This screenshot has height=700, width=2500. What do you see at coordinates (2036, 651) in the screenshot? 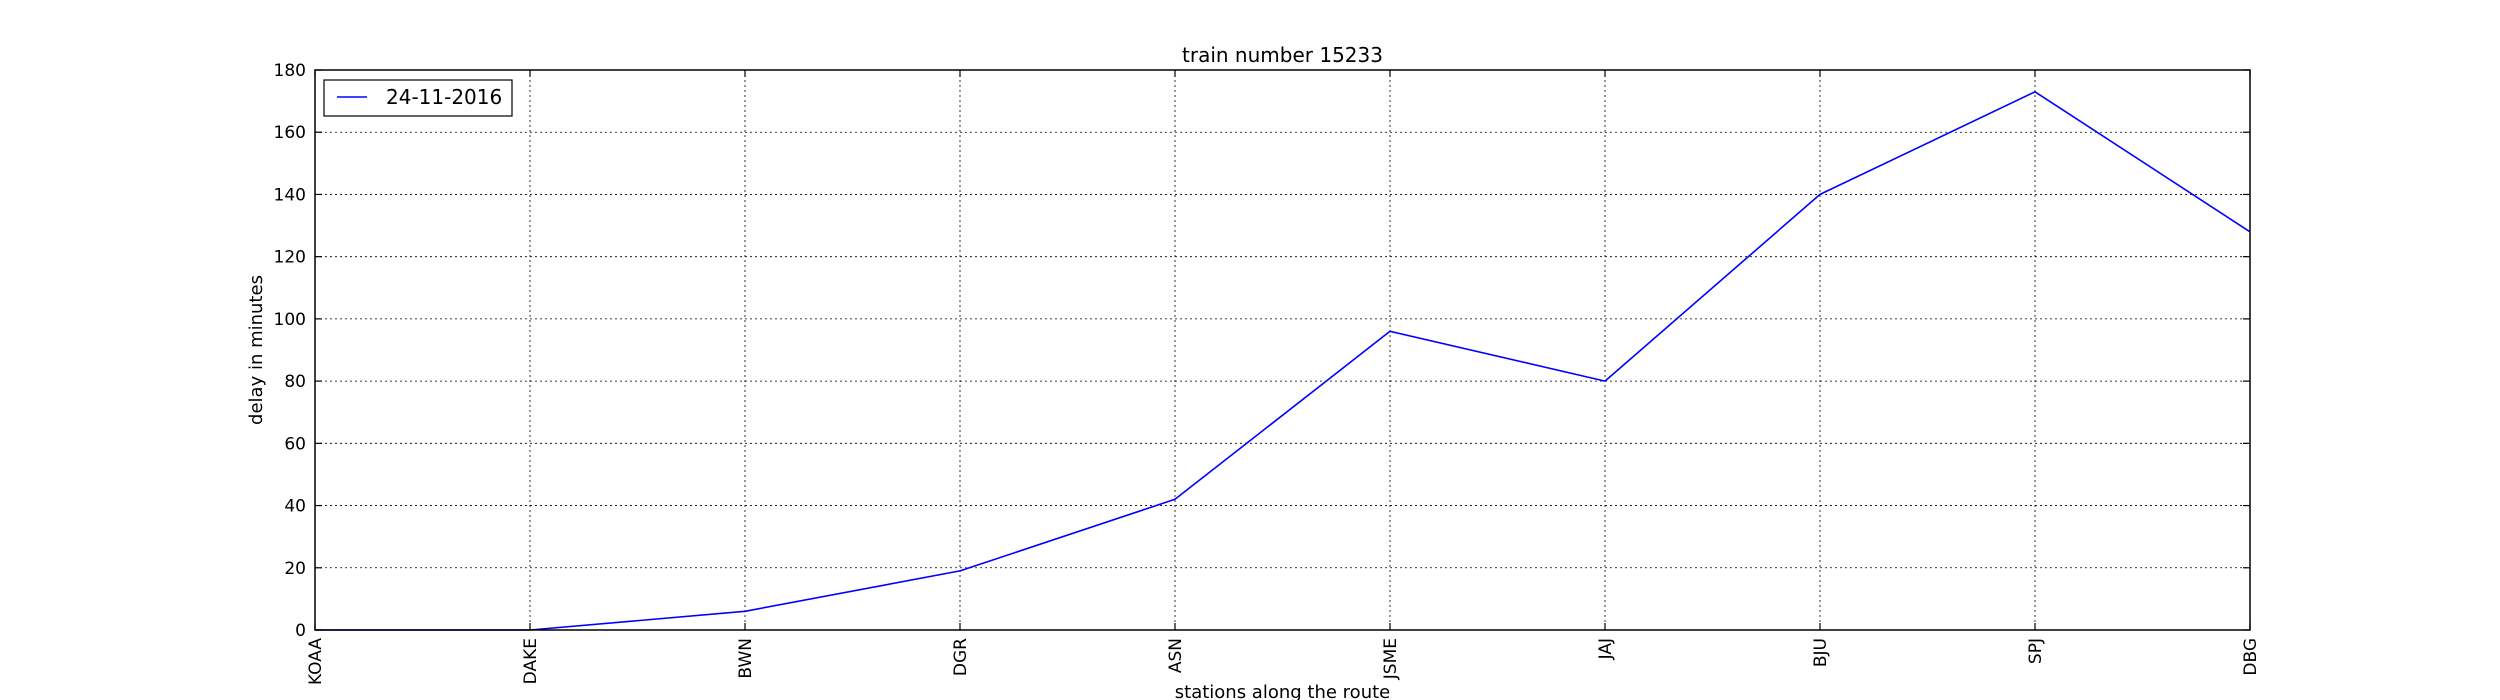
I see `x-tick-label: SPJ` at bounding box center [2036, 651].